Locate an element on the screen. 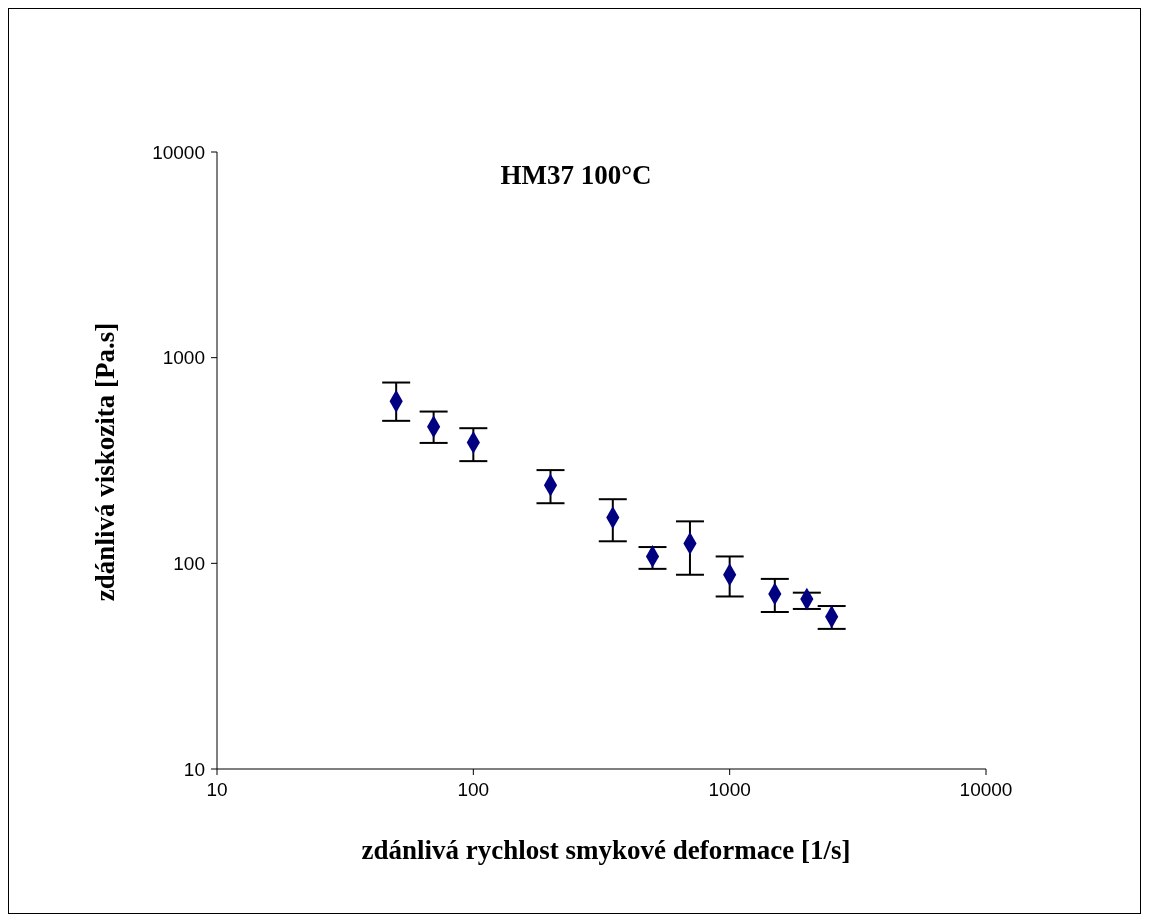  y-axis-title: zdánlivá viskozita [Pa.s] is located at coordinates (105, 462).